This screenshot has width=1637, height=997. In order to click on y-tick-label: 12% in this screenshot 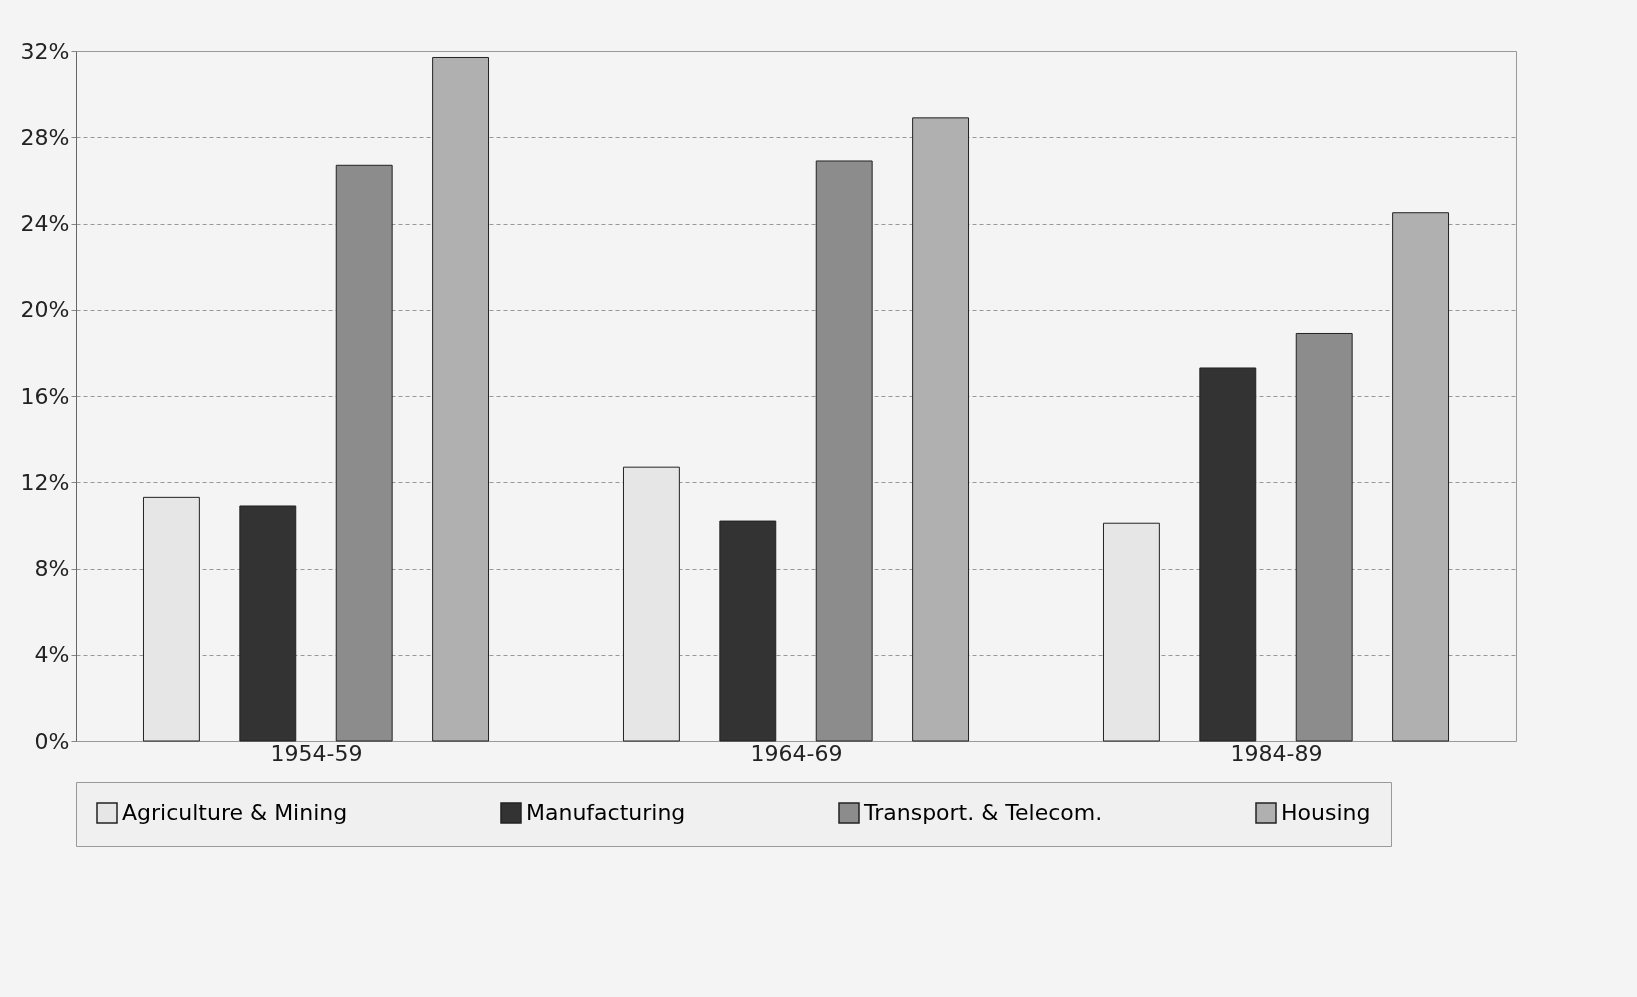, I will do `click(45, 482)`.